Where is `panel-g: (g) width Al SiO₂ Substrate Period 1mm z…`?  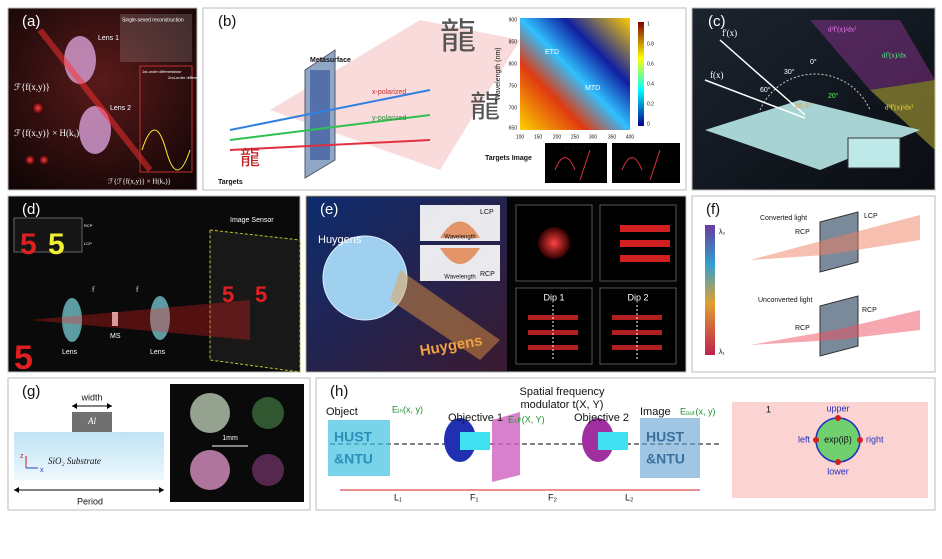
panel-g: (g) width Al SiO₂ Substrate Period 1mm z… is located at coordinates (159, 444).